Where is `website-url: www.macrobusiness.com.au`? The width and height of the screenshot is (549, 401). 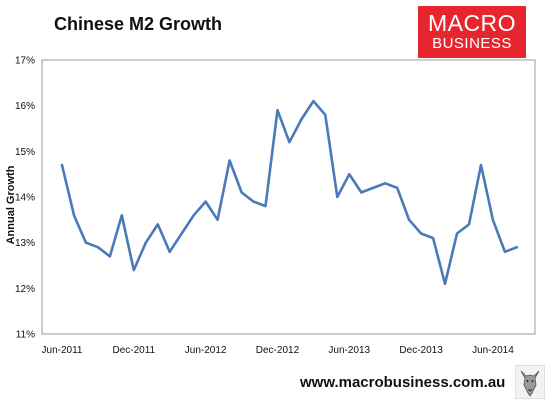
website-url: www.macrobusiness.com.au is located at coordinates (403, 382).